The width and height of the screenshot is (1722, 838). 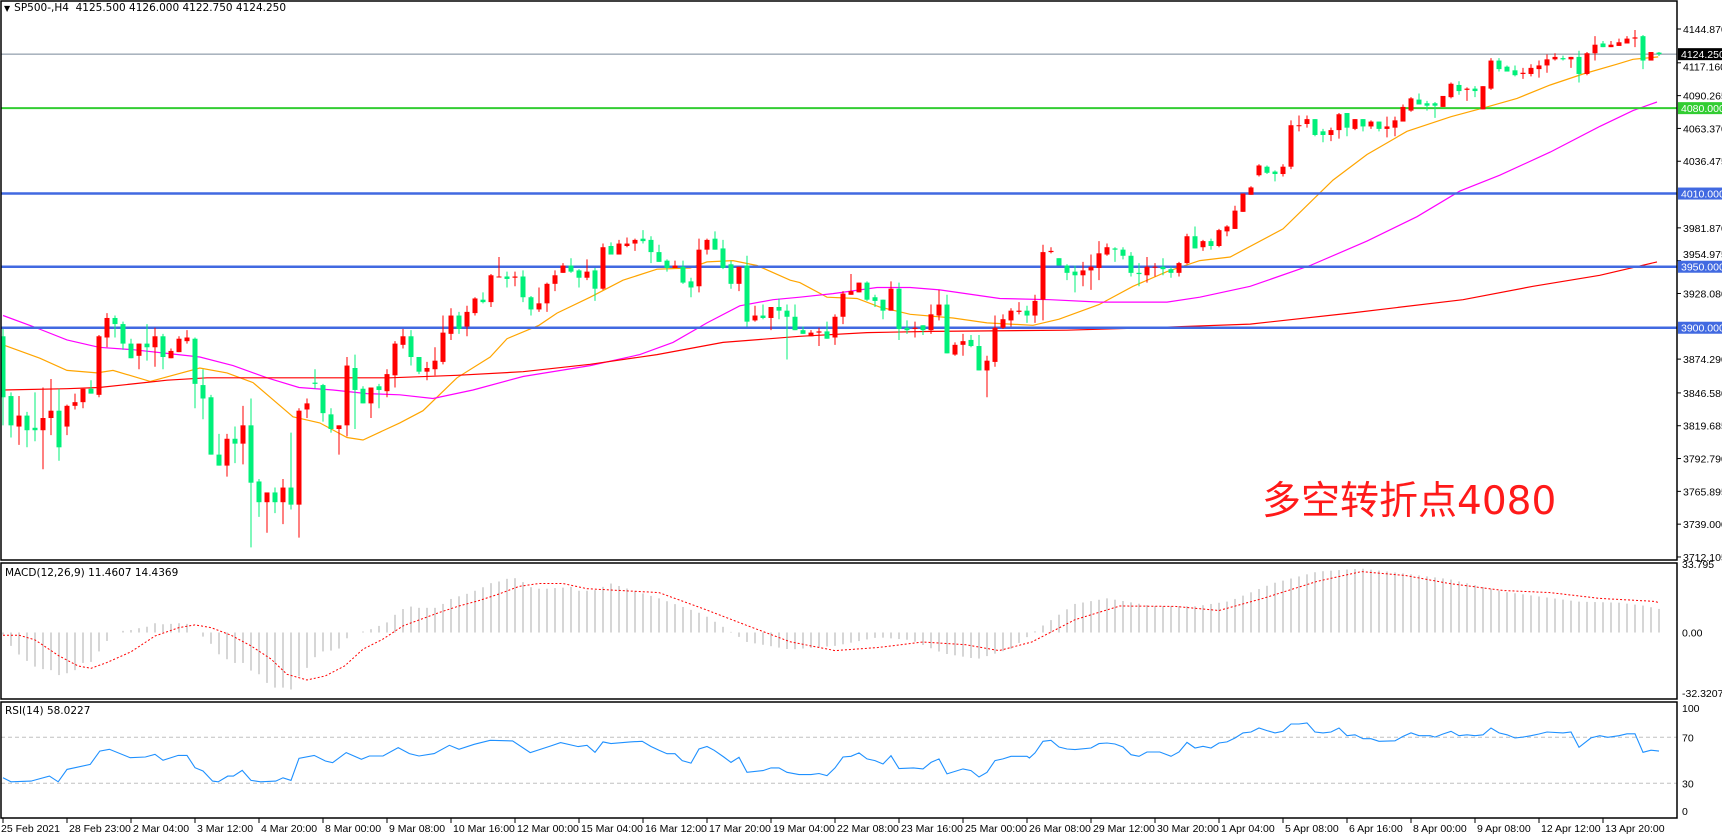 What do you see at coordinates (868, 829) in the screenshot?
I see `time-tick-label: 22 Mar 08:00` at bounding box center [868, 829].